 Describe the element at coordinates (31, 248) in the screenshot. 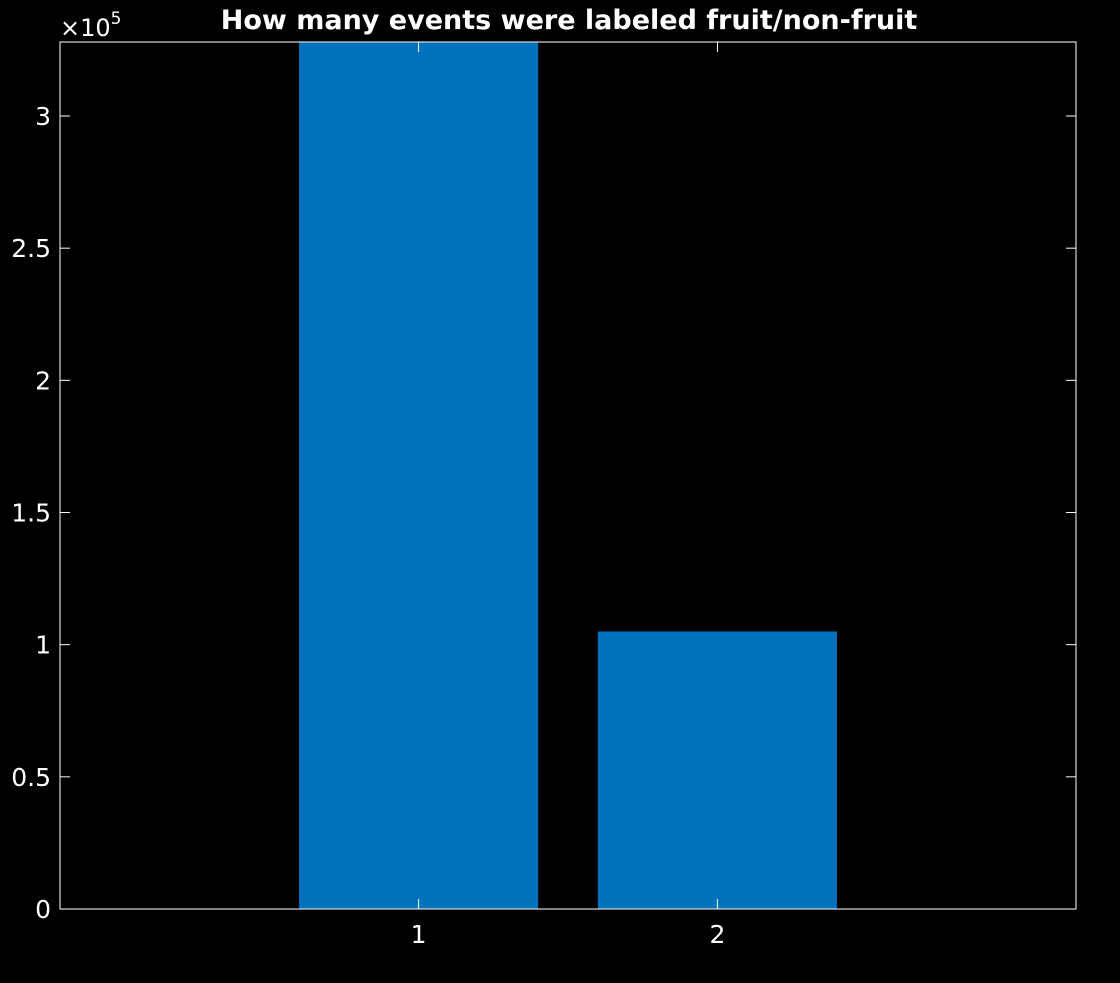

I see `y-tick-label: 2.5` at that location.